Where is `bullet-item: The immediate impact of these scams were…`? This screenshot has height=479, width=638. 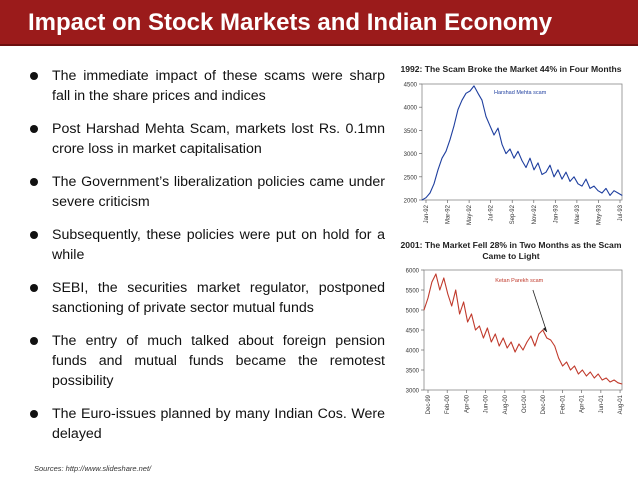
bullet-item: The immediate impact of these scams were… is located at coordinates (207, 86).